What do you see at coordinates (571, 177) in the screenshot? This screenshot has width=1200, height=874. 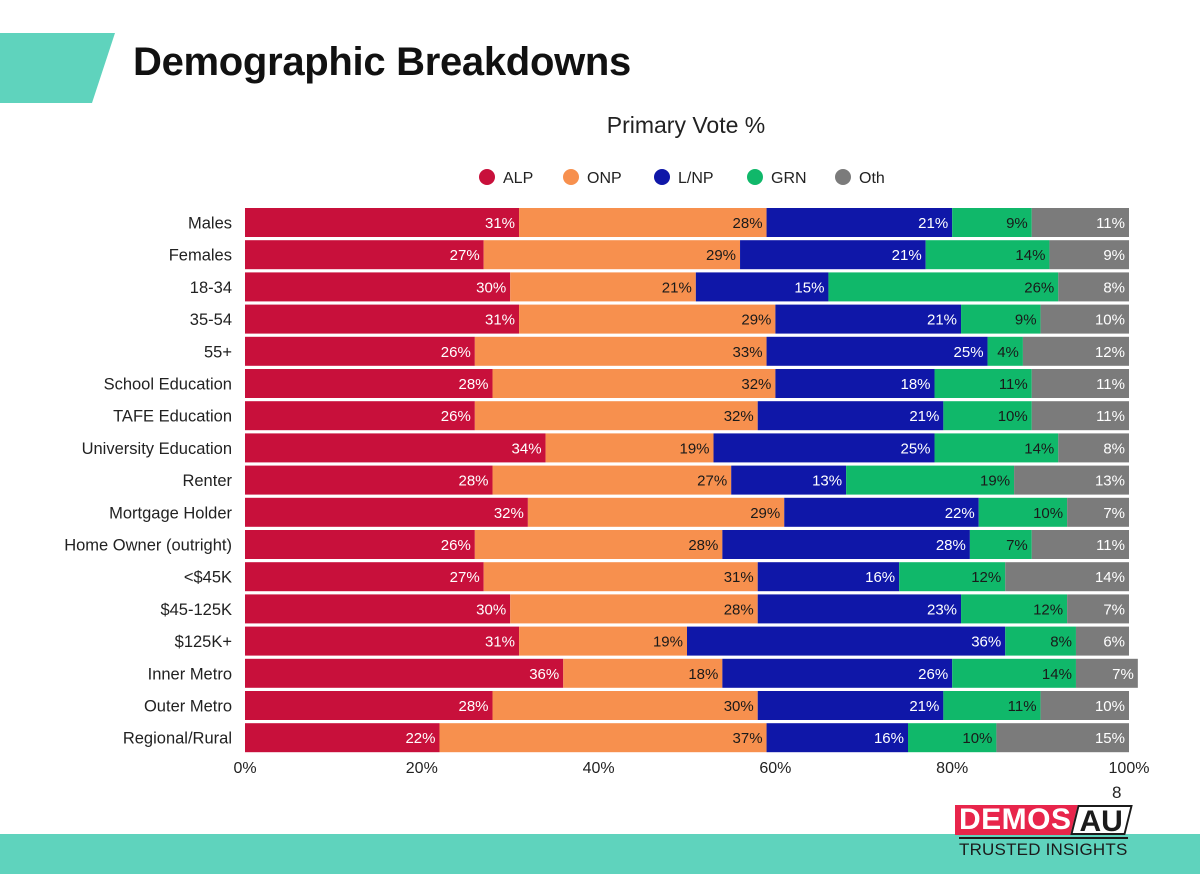 I see `legend-marker-onp` at bounding box center [571, 177].